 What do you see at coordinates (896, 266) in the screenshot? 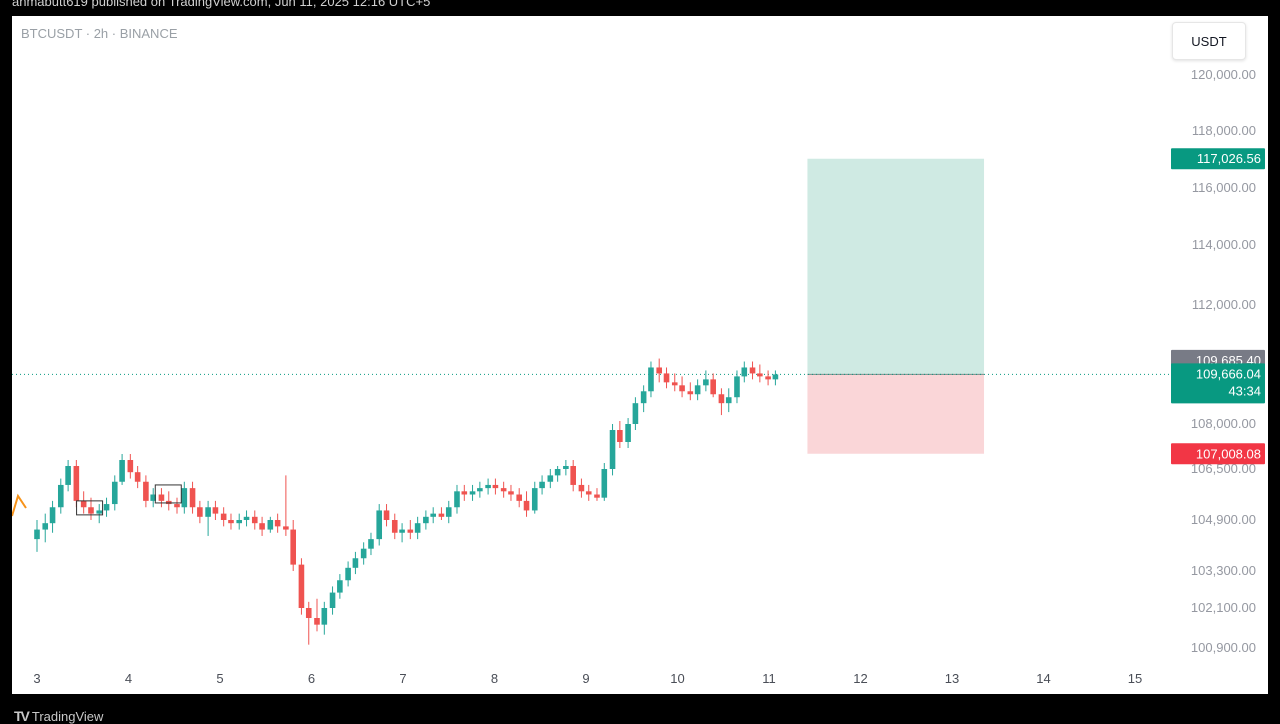
I see `profit-zone` at bounding box center [896, 266].